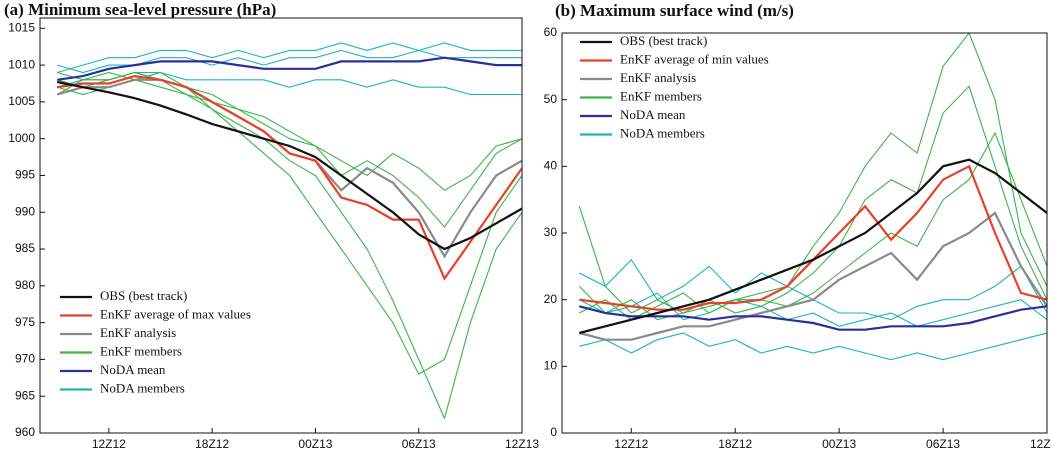 This screenshot has width=1051, height=451. What do you see at coordinates (25, 285) in the screenshot?
I see `y-tick-label: 980` at bounding box center [25, 285].